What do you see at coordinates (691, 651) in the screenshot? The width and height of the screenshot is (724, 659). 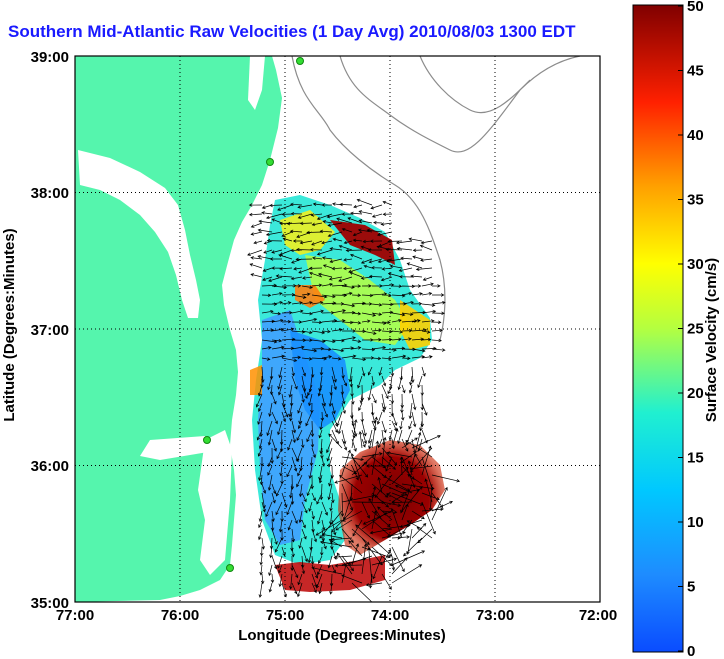 I see `colorbar-tick-label: 0` at bounding box center [691, 651].